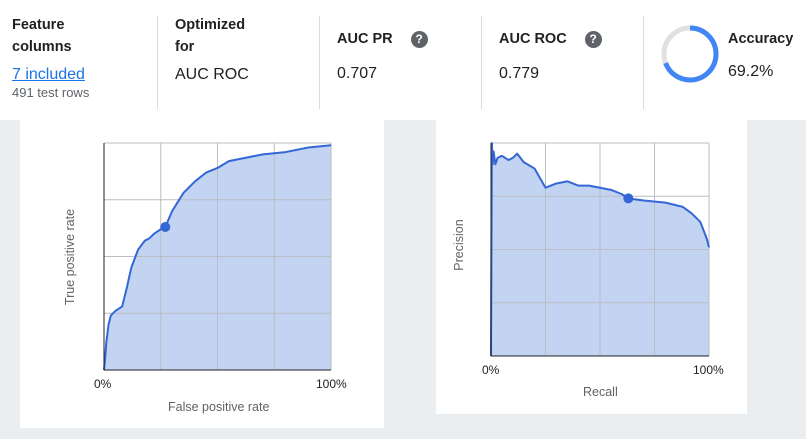 The height and width of the screenshot is (439, 806). Describe the element at coordinates (419, 39) in the screenshot. I see `auc-pr-help-icon: ?` at that location.